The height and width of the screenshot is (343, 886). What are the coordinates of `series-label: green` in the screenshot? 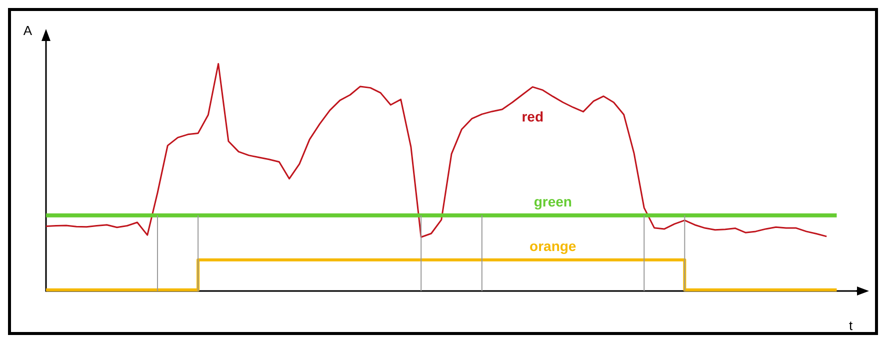 It's located at (553, 202).